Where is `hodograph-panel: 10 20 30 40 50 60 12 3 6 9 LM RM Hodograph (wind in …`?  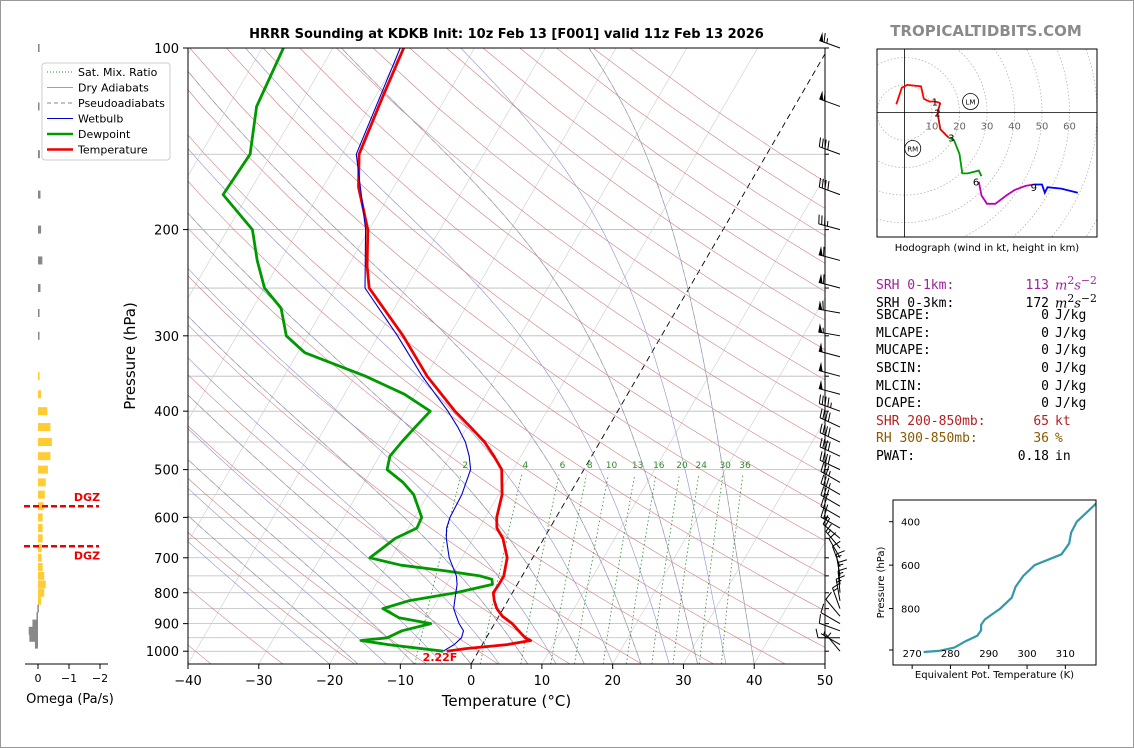
hodograph-panel: 10 20 30 40 50 60 12 3 6 9 LM RM Hodograph (wind in … is located at coordinates (987, 151).